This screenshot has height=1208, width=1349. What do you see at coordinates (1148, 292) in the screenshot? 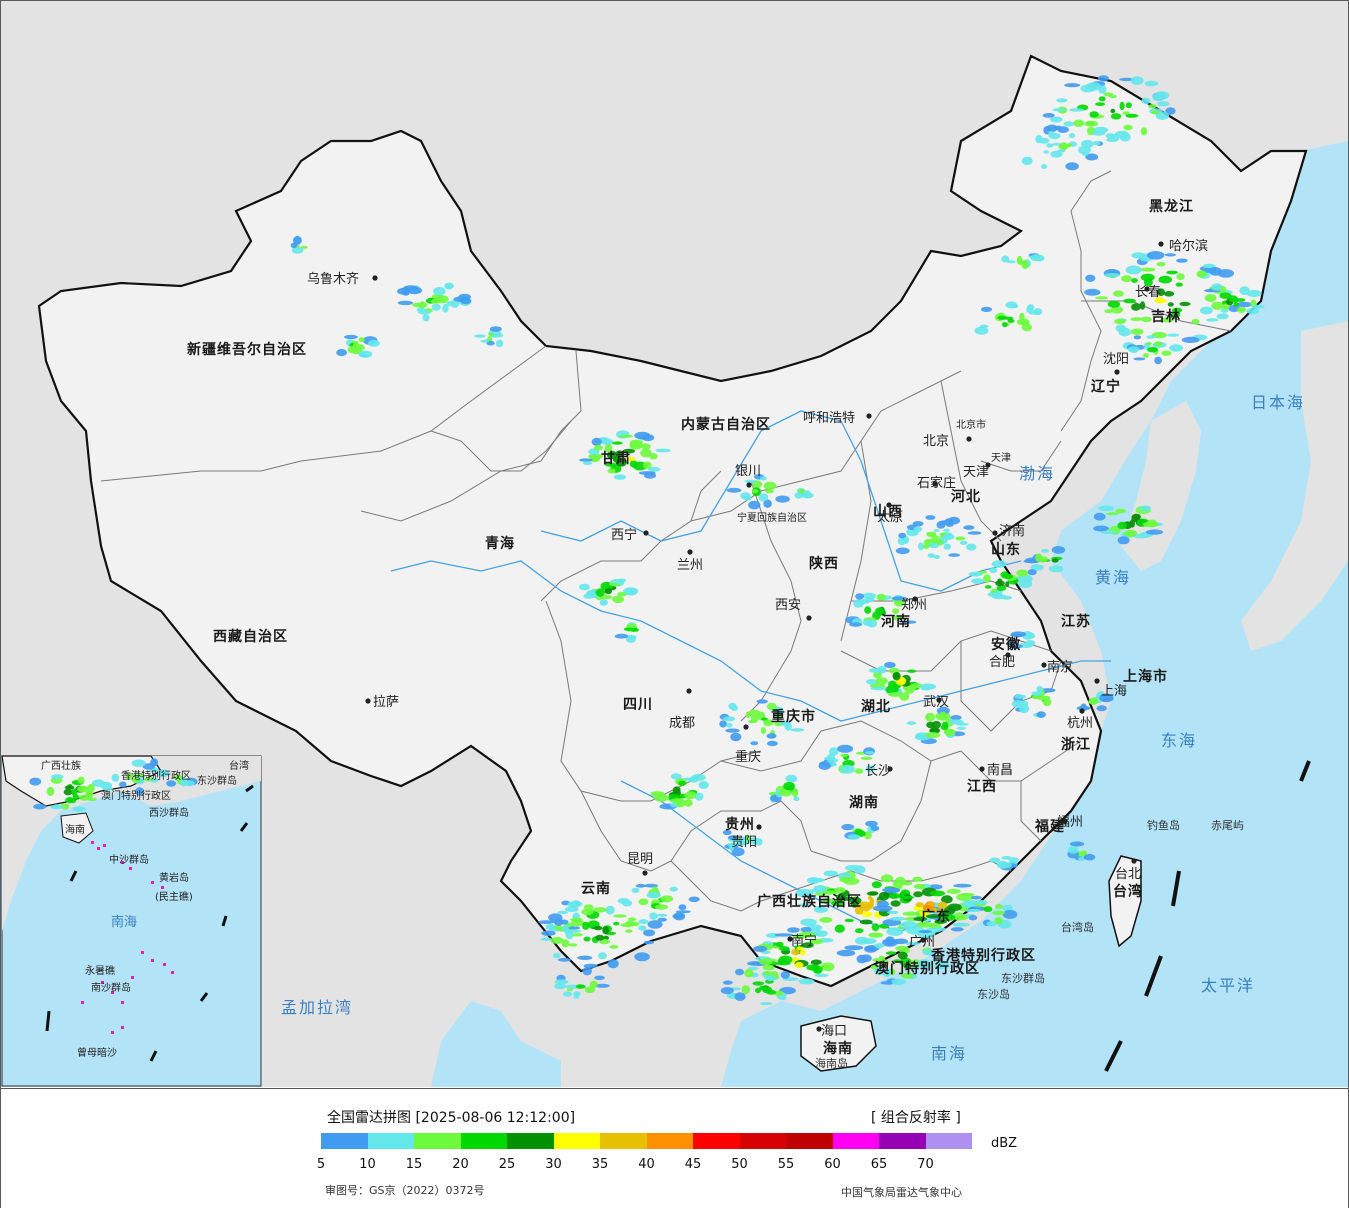
I see `city-changchun: 长春` at bounding box center [1148, 292].